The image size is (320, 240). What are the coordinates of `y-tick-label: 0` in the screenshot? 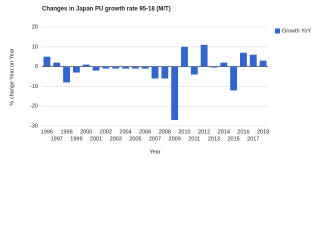 It's located at (36, 67).